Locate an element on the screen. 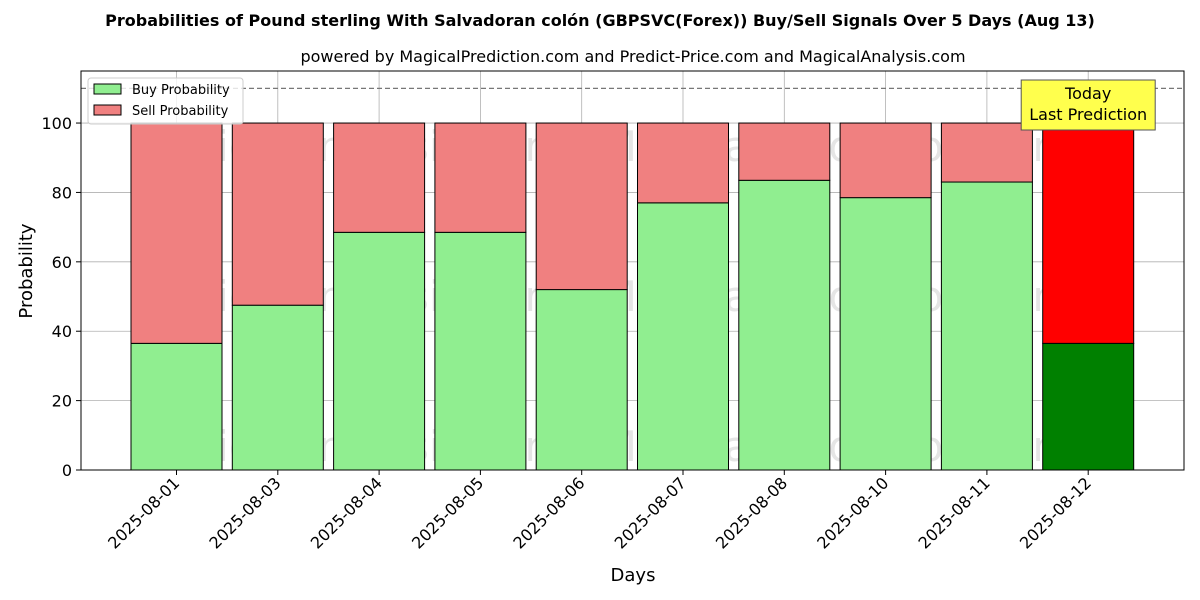 The height and width of the screenshot is (600, 1200). y-tick-label: 100 is located at coordinates (56, 123).